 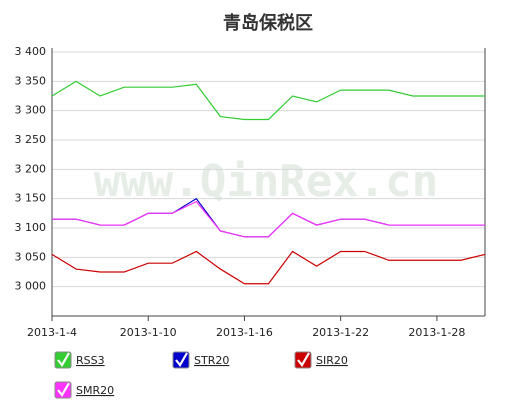 What do you see at coordinates (95, 390) in the screenshot?
I see `legend-label: SMR20` at bounding box center [95, 390].